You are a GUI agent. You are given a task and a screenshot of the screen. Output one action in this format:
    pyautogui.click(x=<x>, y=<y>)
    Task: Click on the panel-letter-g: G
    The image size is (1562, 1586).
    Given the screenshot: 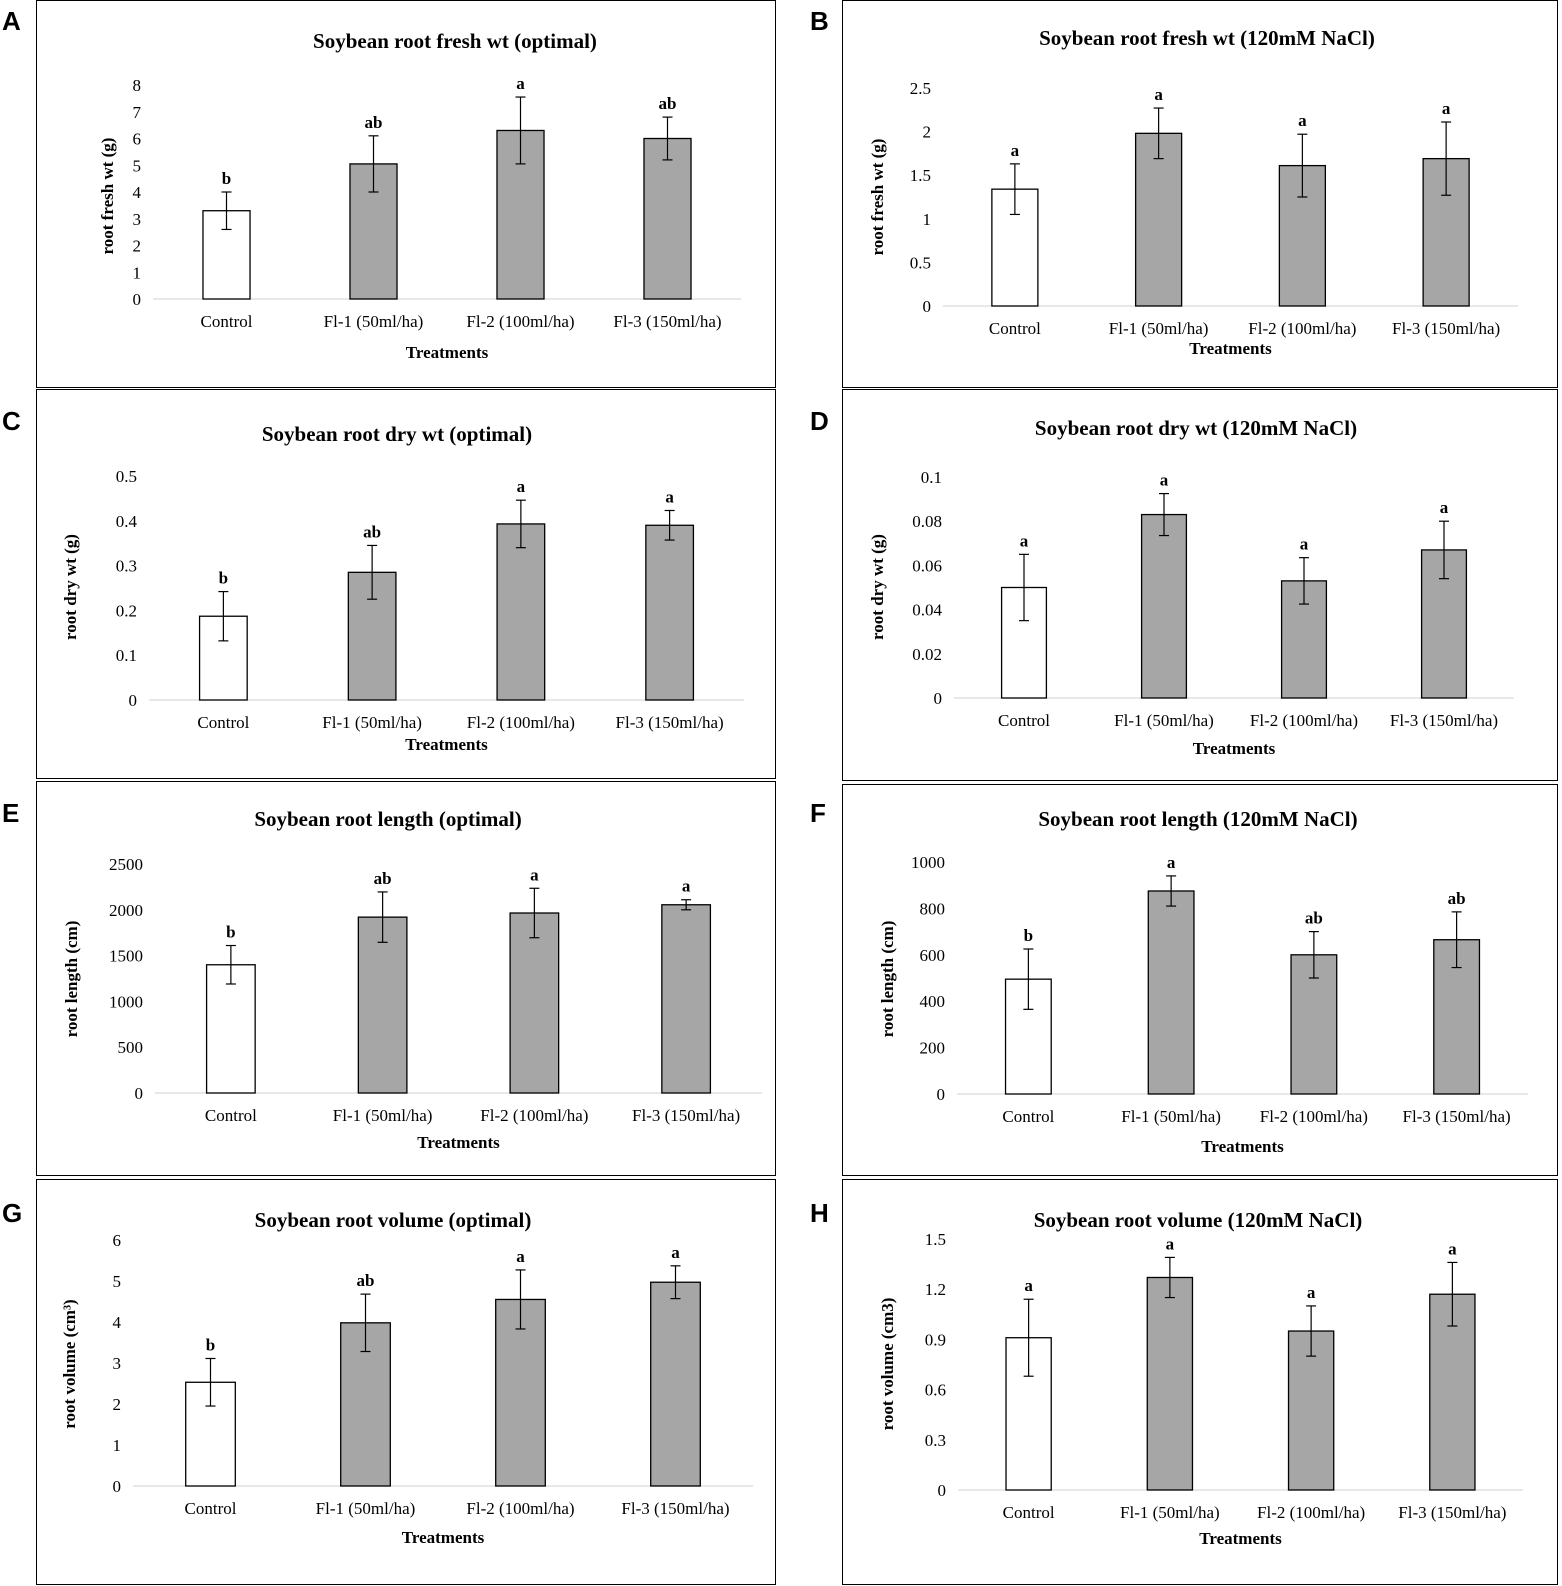 What is the action you would take?
    pyautogui.click(x=12, y=1213)
    